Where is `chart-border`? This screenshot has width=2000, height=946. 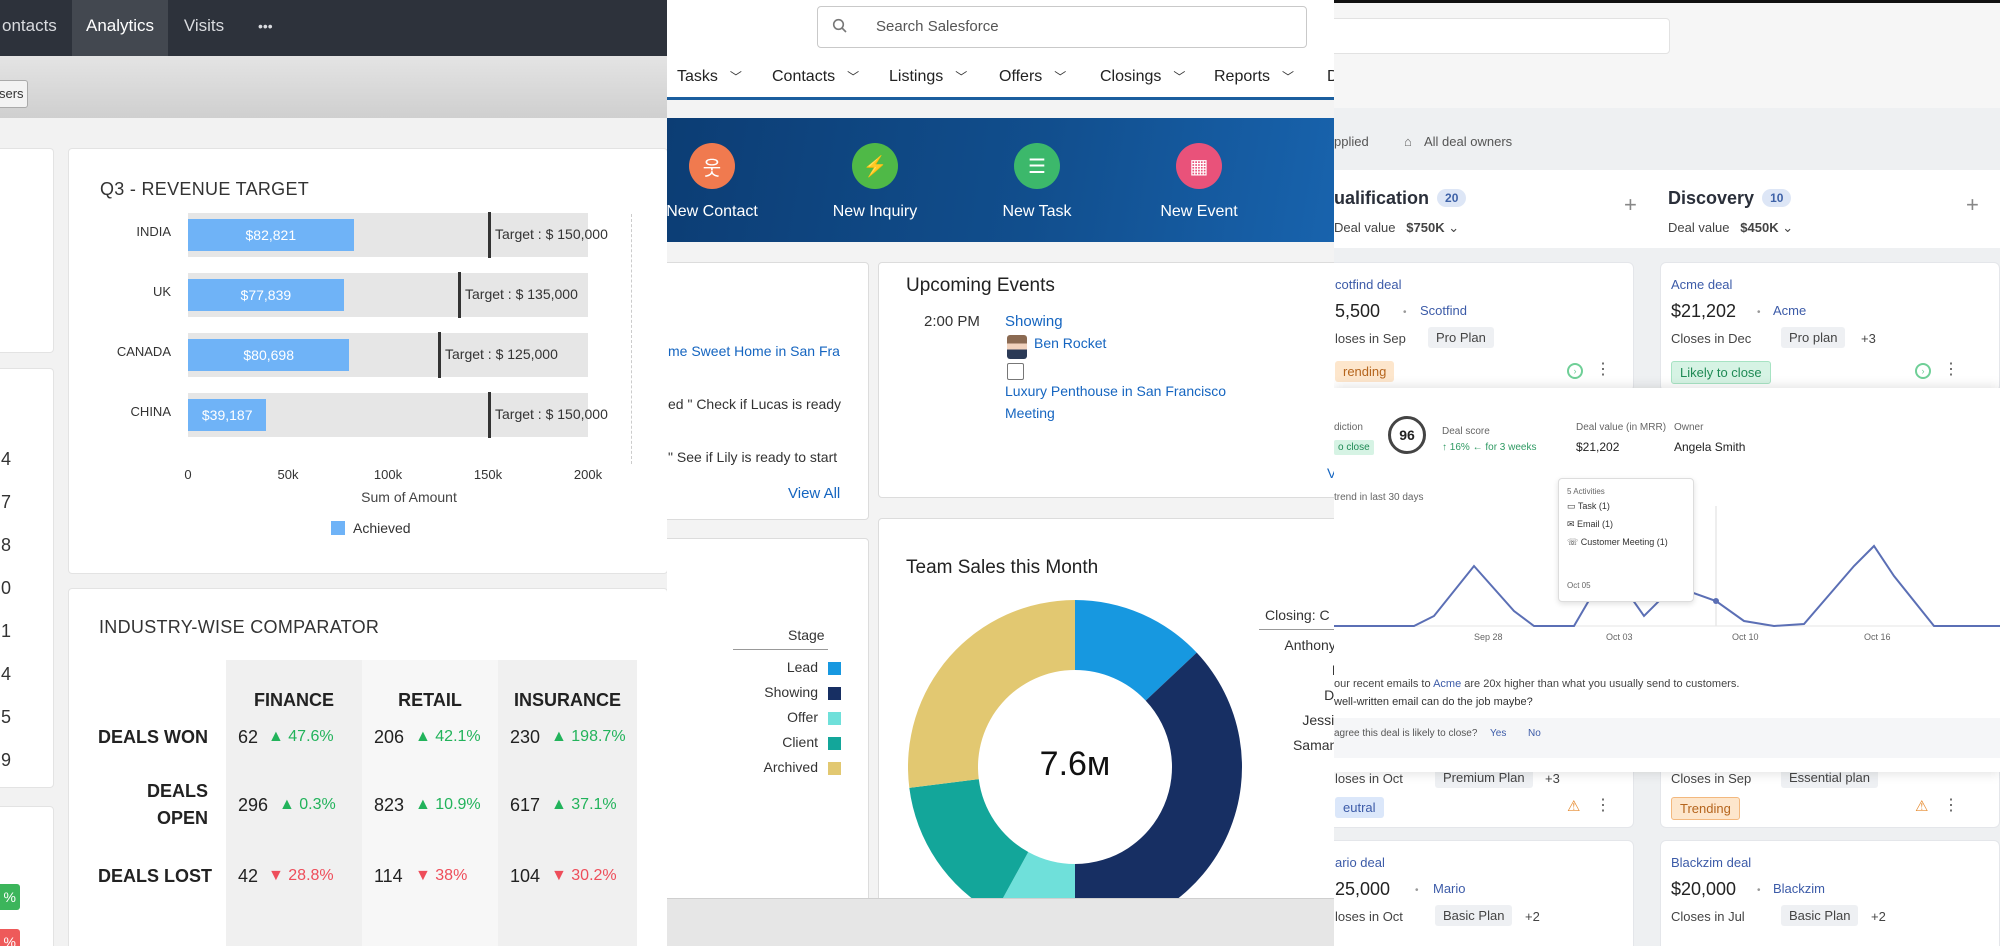 chart-border is located at coordinates (631, 339).